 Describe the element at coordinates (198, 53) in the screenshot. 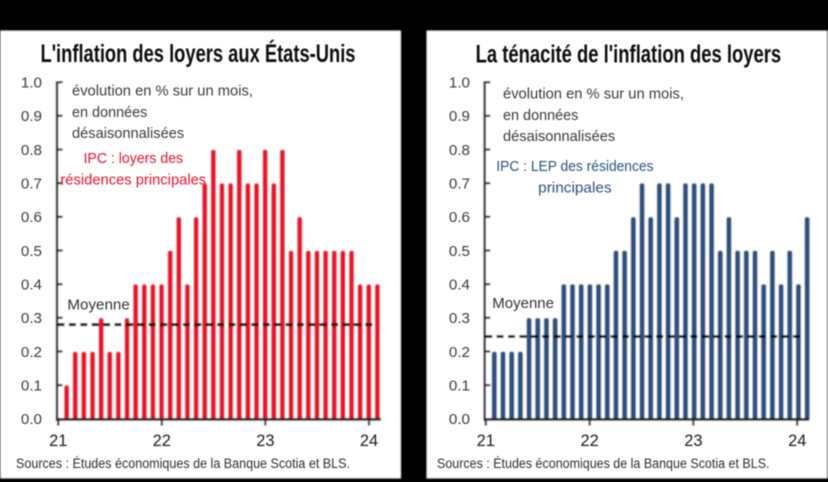

I see `svg-text:L'inflation des loyers aux Éta: L'inflation des loyers aux États-Unis` at that location.